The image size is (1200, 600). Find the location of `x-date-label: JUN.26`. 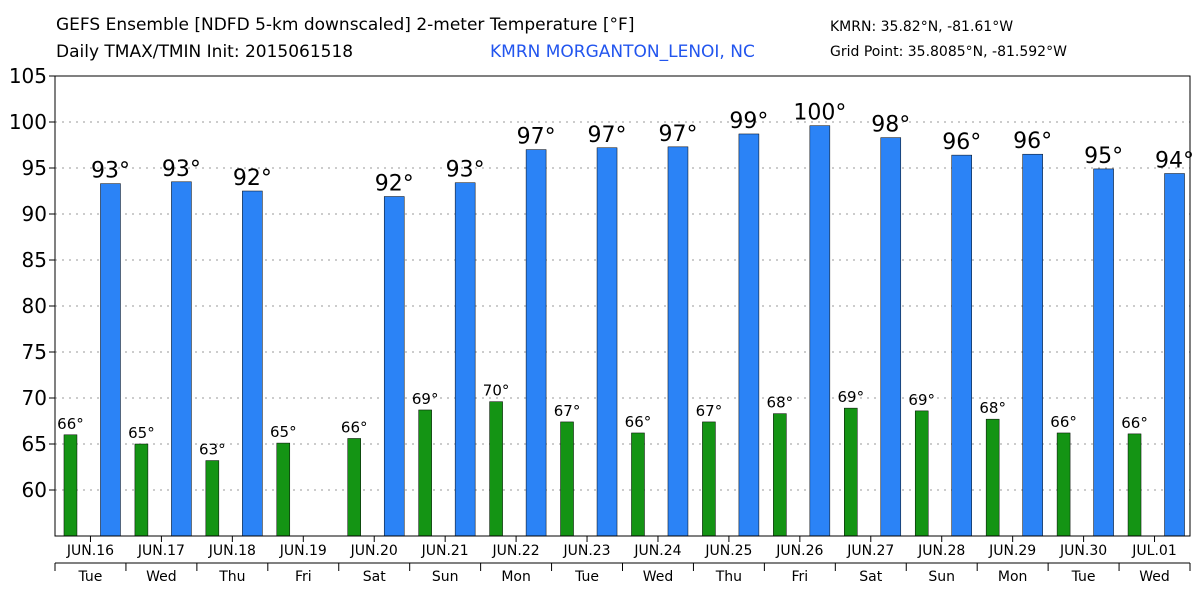

x-date-label: JUN.26 is located at coordinates (799, 551).